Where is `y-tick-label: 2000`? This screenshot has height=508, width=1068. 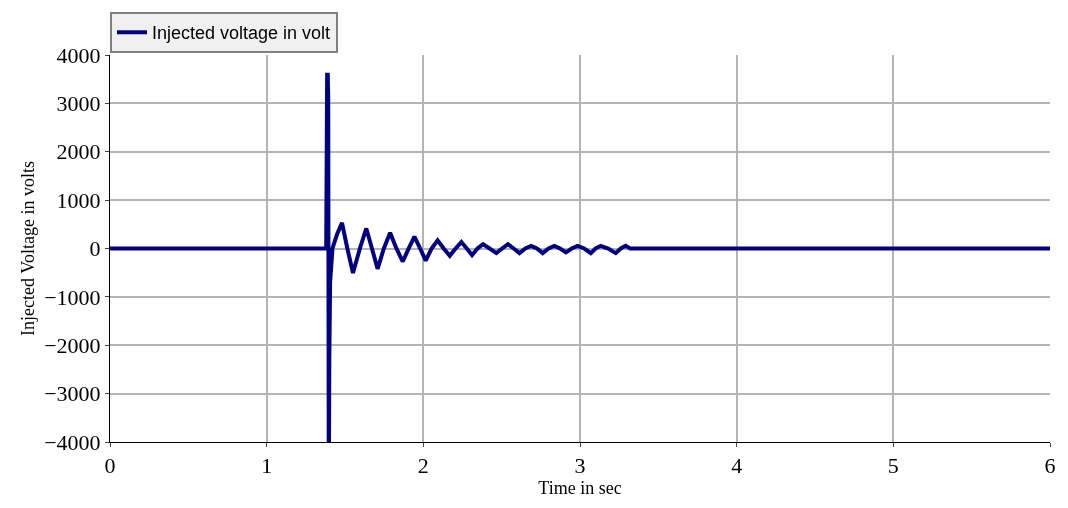 y-tick-label: 2000 is located at coordinates (78, 152).